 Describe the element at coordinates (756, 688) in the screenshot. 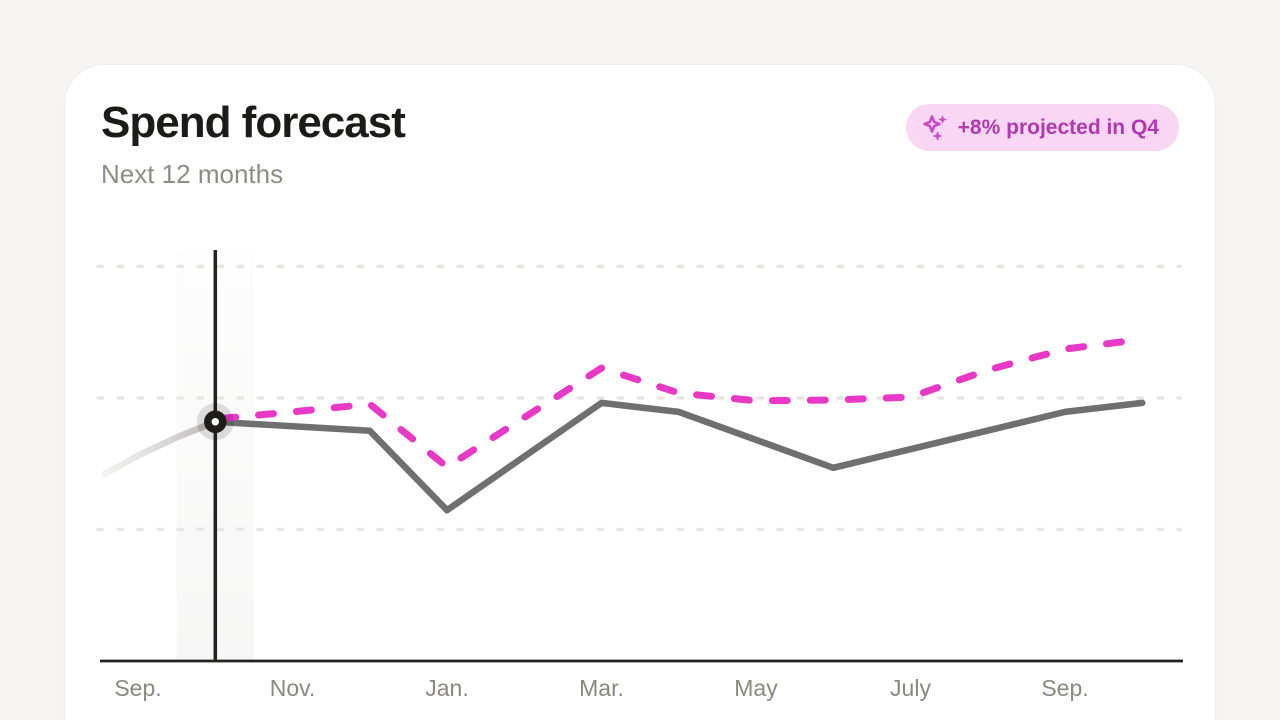

I see `x-tick-label: May` at that location.